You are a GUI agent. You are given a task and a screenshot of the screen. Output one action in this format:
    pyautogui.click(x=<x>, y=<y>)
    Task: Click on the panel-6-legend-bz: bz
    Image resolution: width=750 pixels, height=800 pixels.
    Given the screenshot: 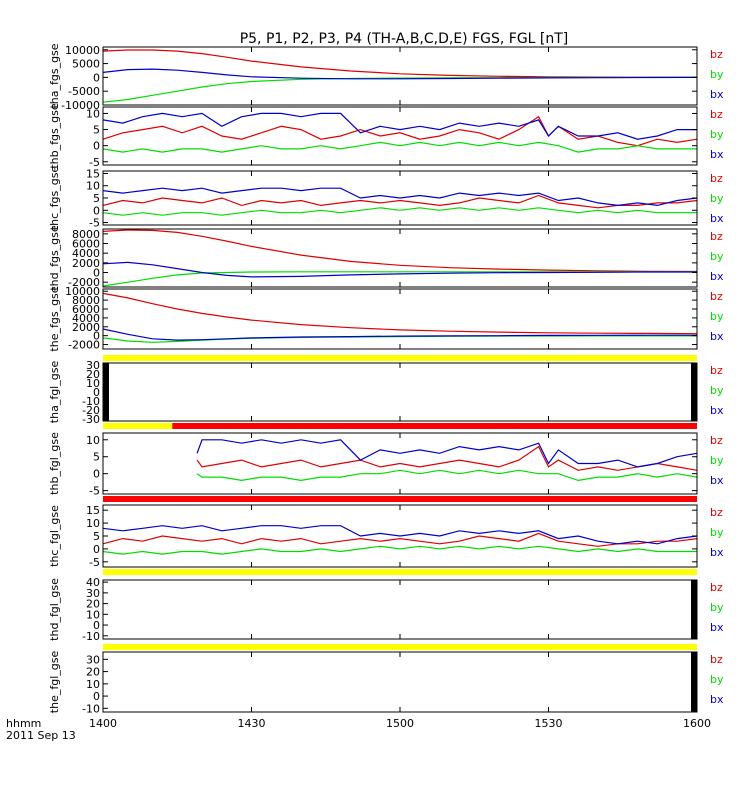 What is the action you would take?
    pyautogui.click(x=716, y=440)
    